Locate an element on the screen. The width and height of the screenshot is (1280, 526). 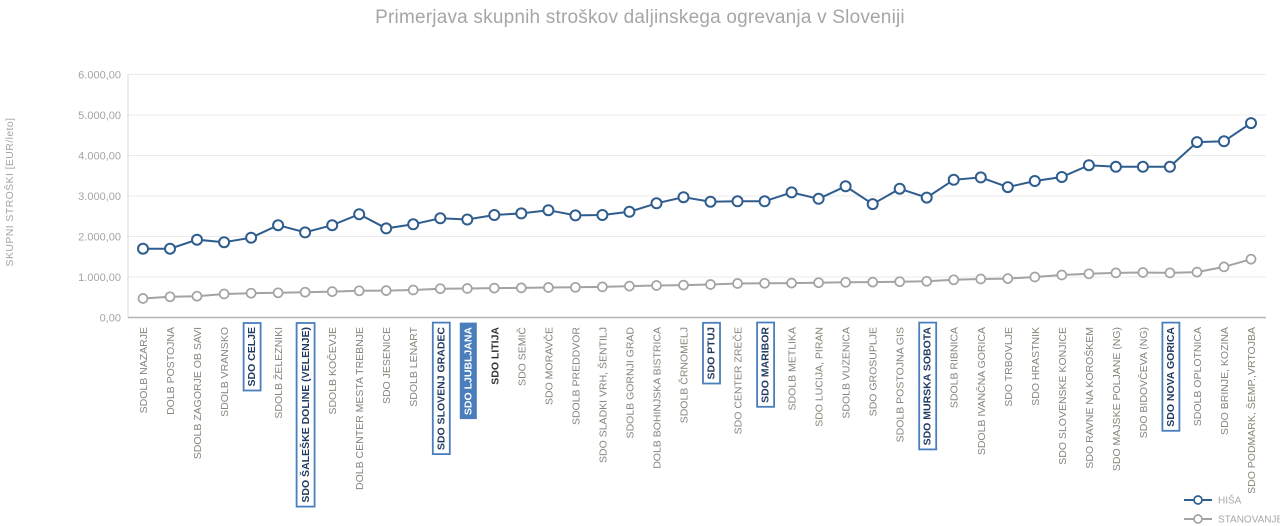
x-axis-label: SDO GROSUPLJE is located at coordinates (874, 371).